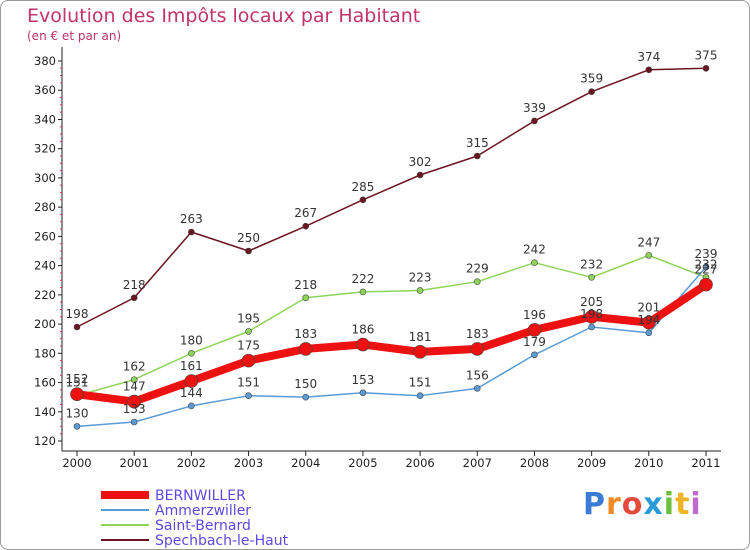 The height and width of the screenshot is (550, 750). What do you see at coordinates (420, 337) in the screenshot?
I see `data-label: 181` at bounding box center [420, 337].